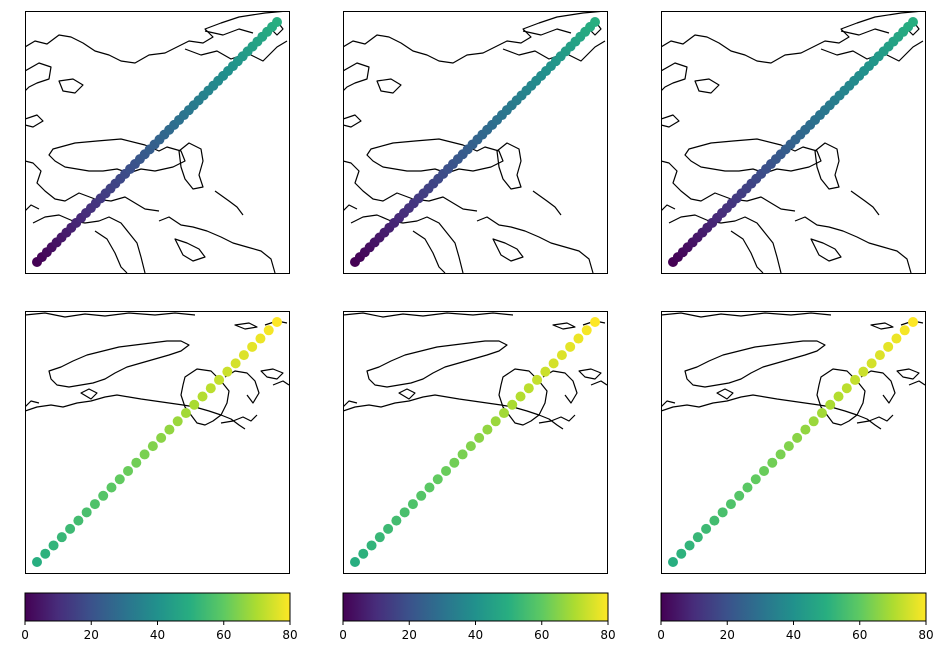  I want to click on map-panel-row2-col2, so click(475, 442).